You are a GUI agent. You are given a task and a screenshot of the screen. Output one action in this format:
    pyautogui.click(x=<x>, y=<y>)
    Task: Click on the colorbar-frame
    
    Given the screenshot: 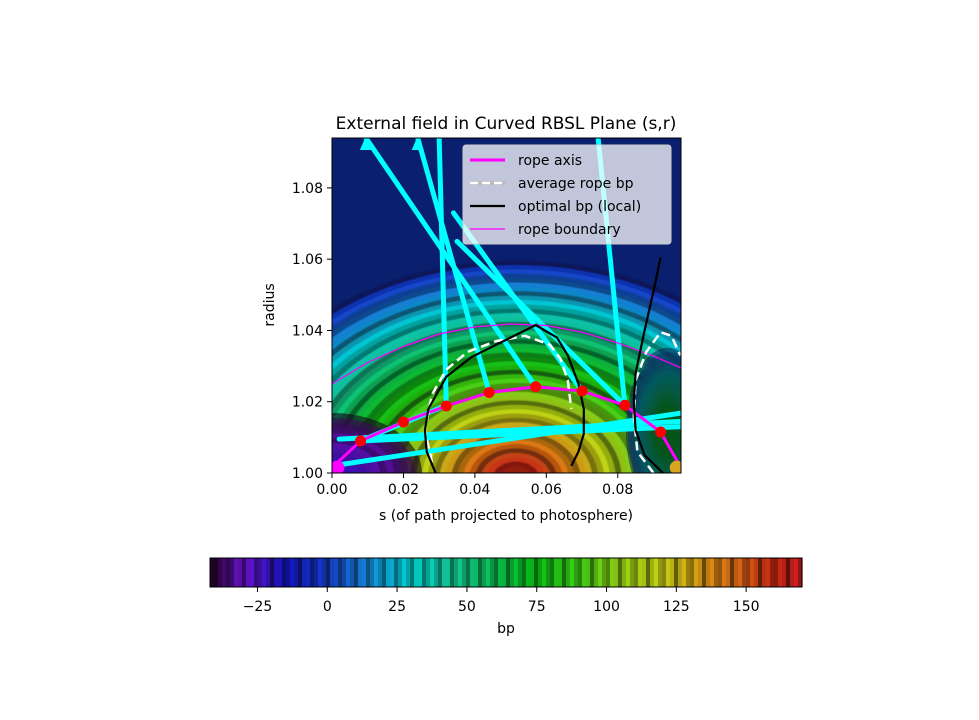 What is the action you would take?
    pyautogui.click(x=506, y=572)
    